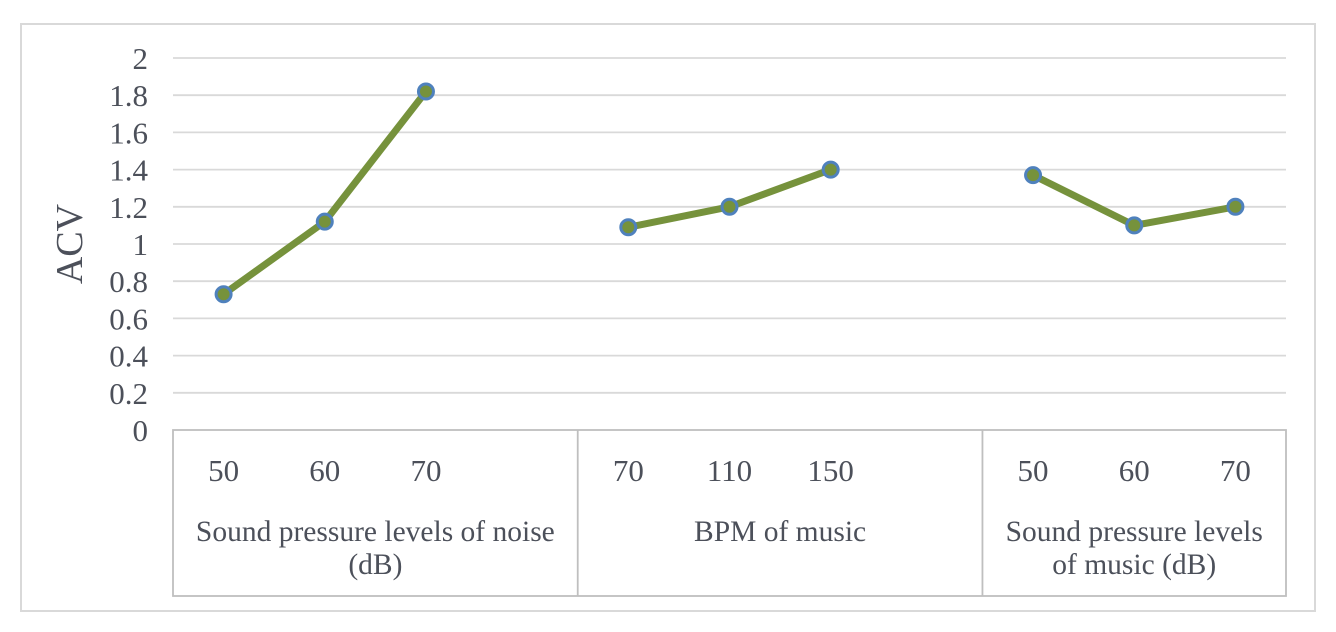 This screenshot has width=1336, height=632. I want to click on category-tick-label-bpm-0: 70, so click(628, 470).